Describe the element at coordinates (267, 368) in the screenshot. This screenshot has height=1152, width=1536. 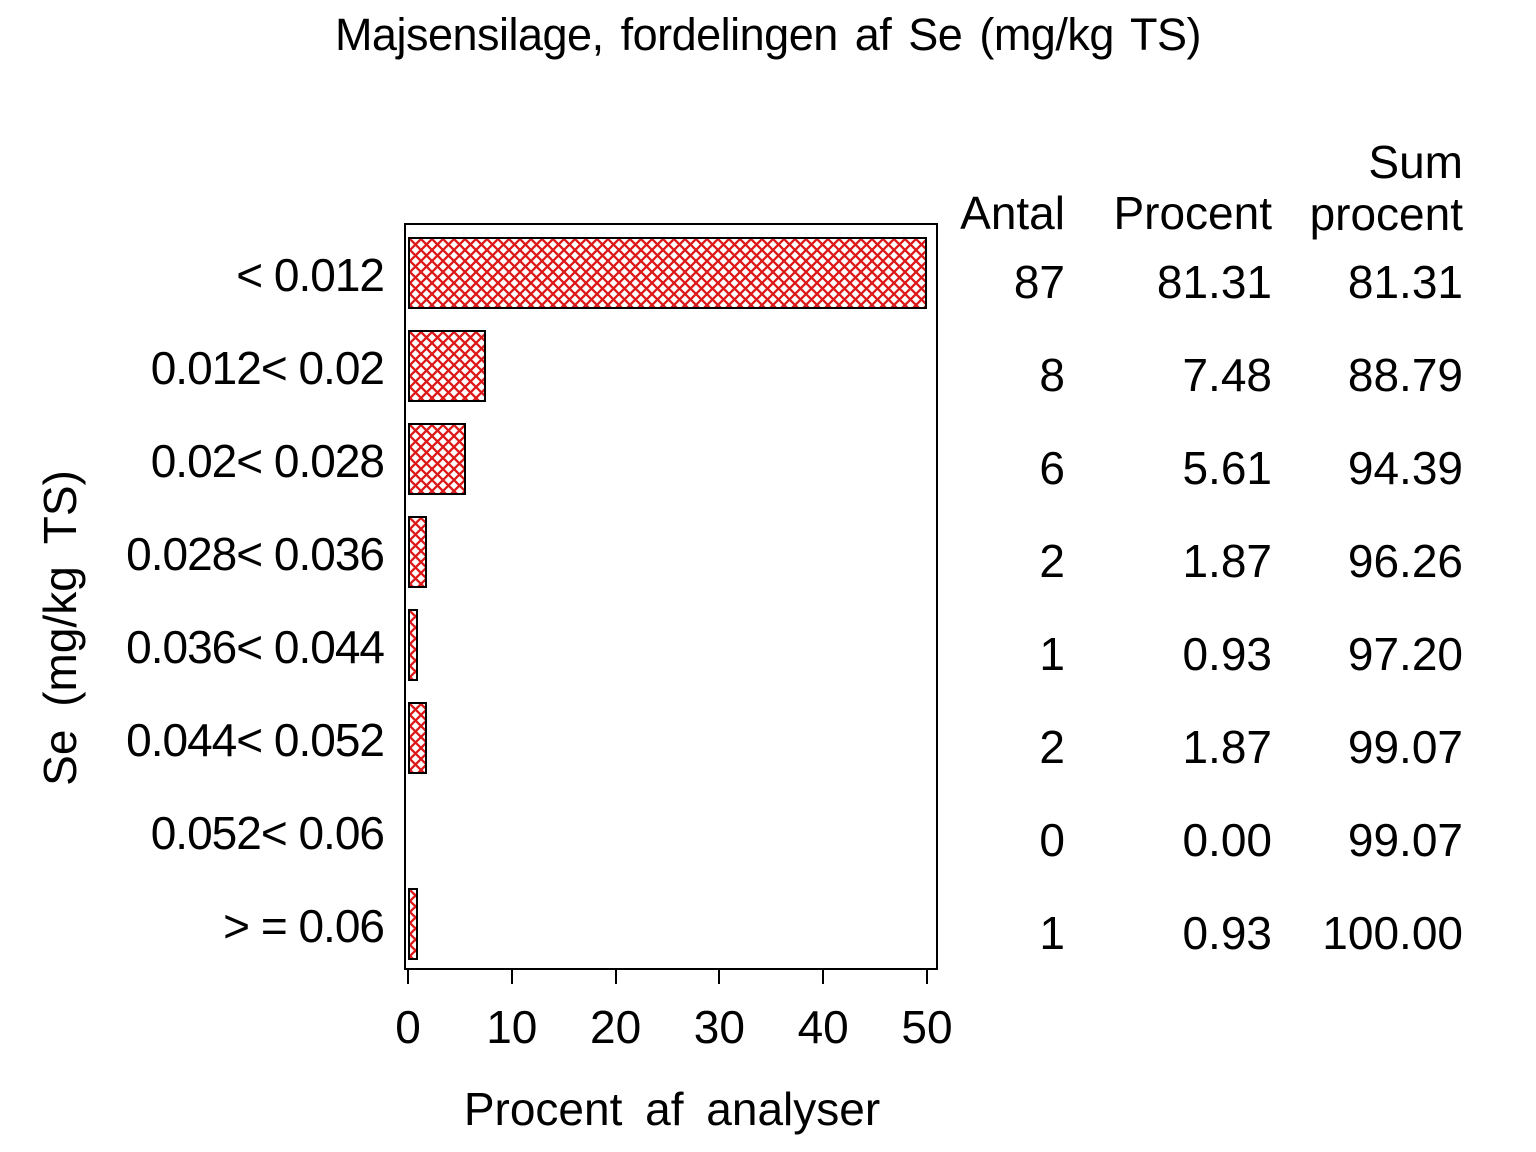
I see `category-label: 0.012< 0.02` at that location.